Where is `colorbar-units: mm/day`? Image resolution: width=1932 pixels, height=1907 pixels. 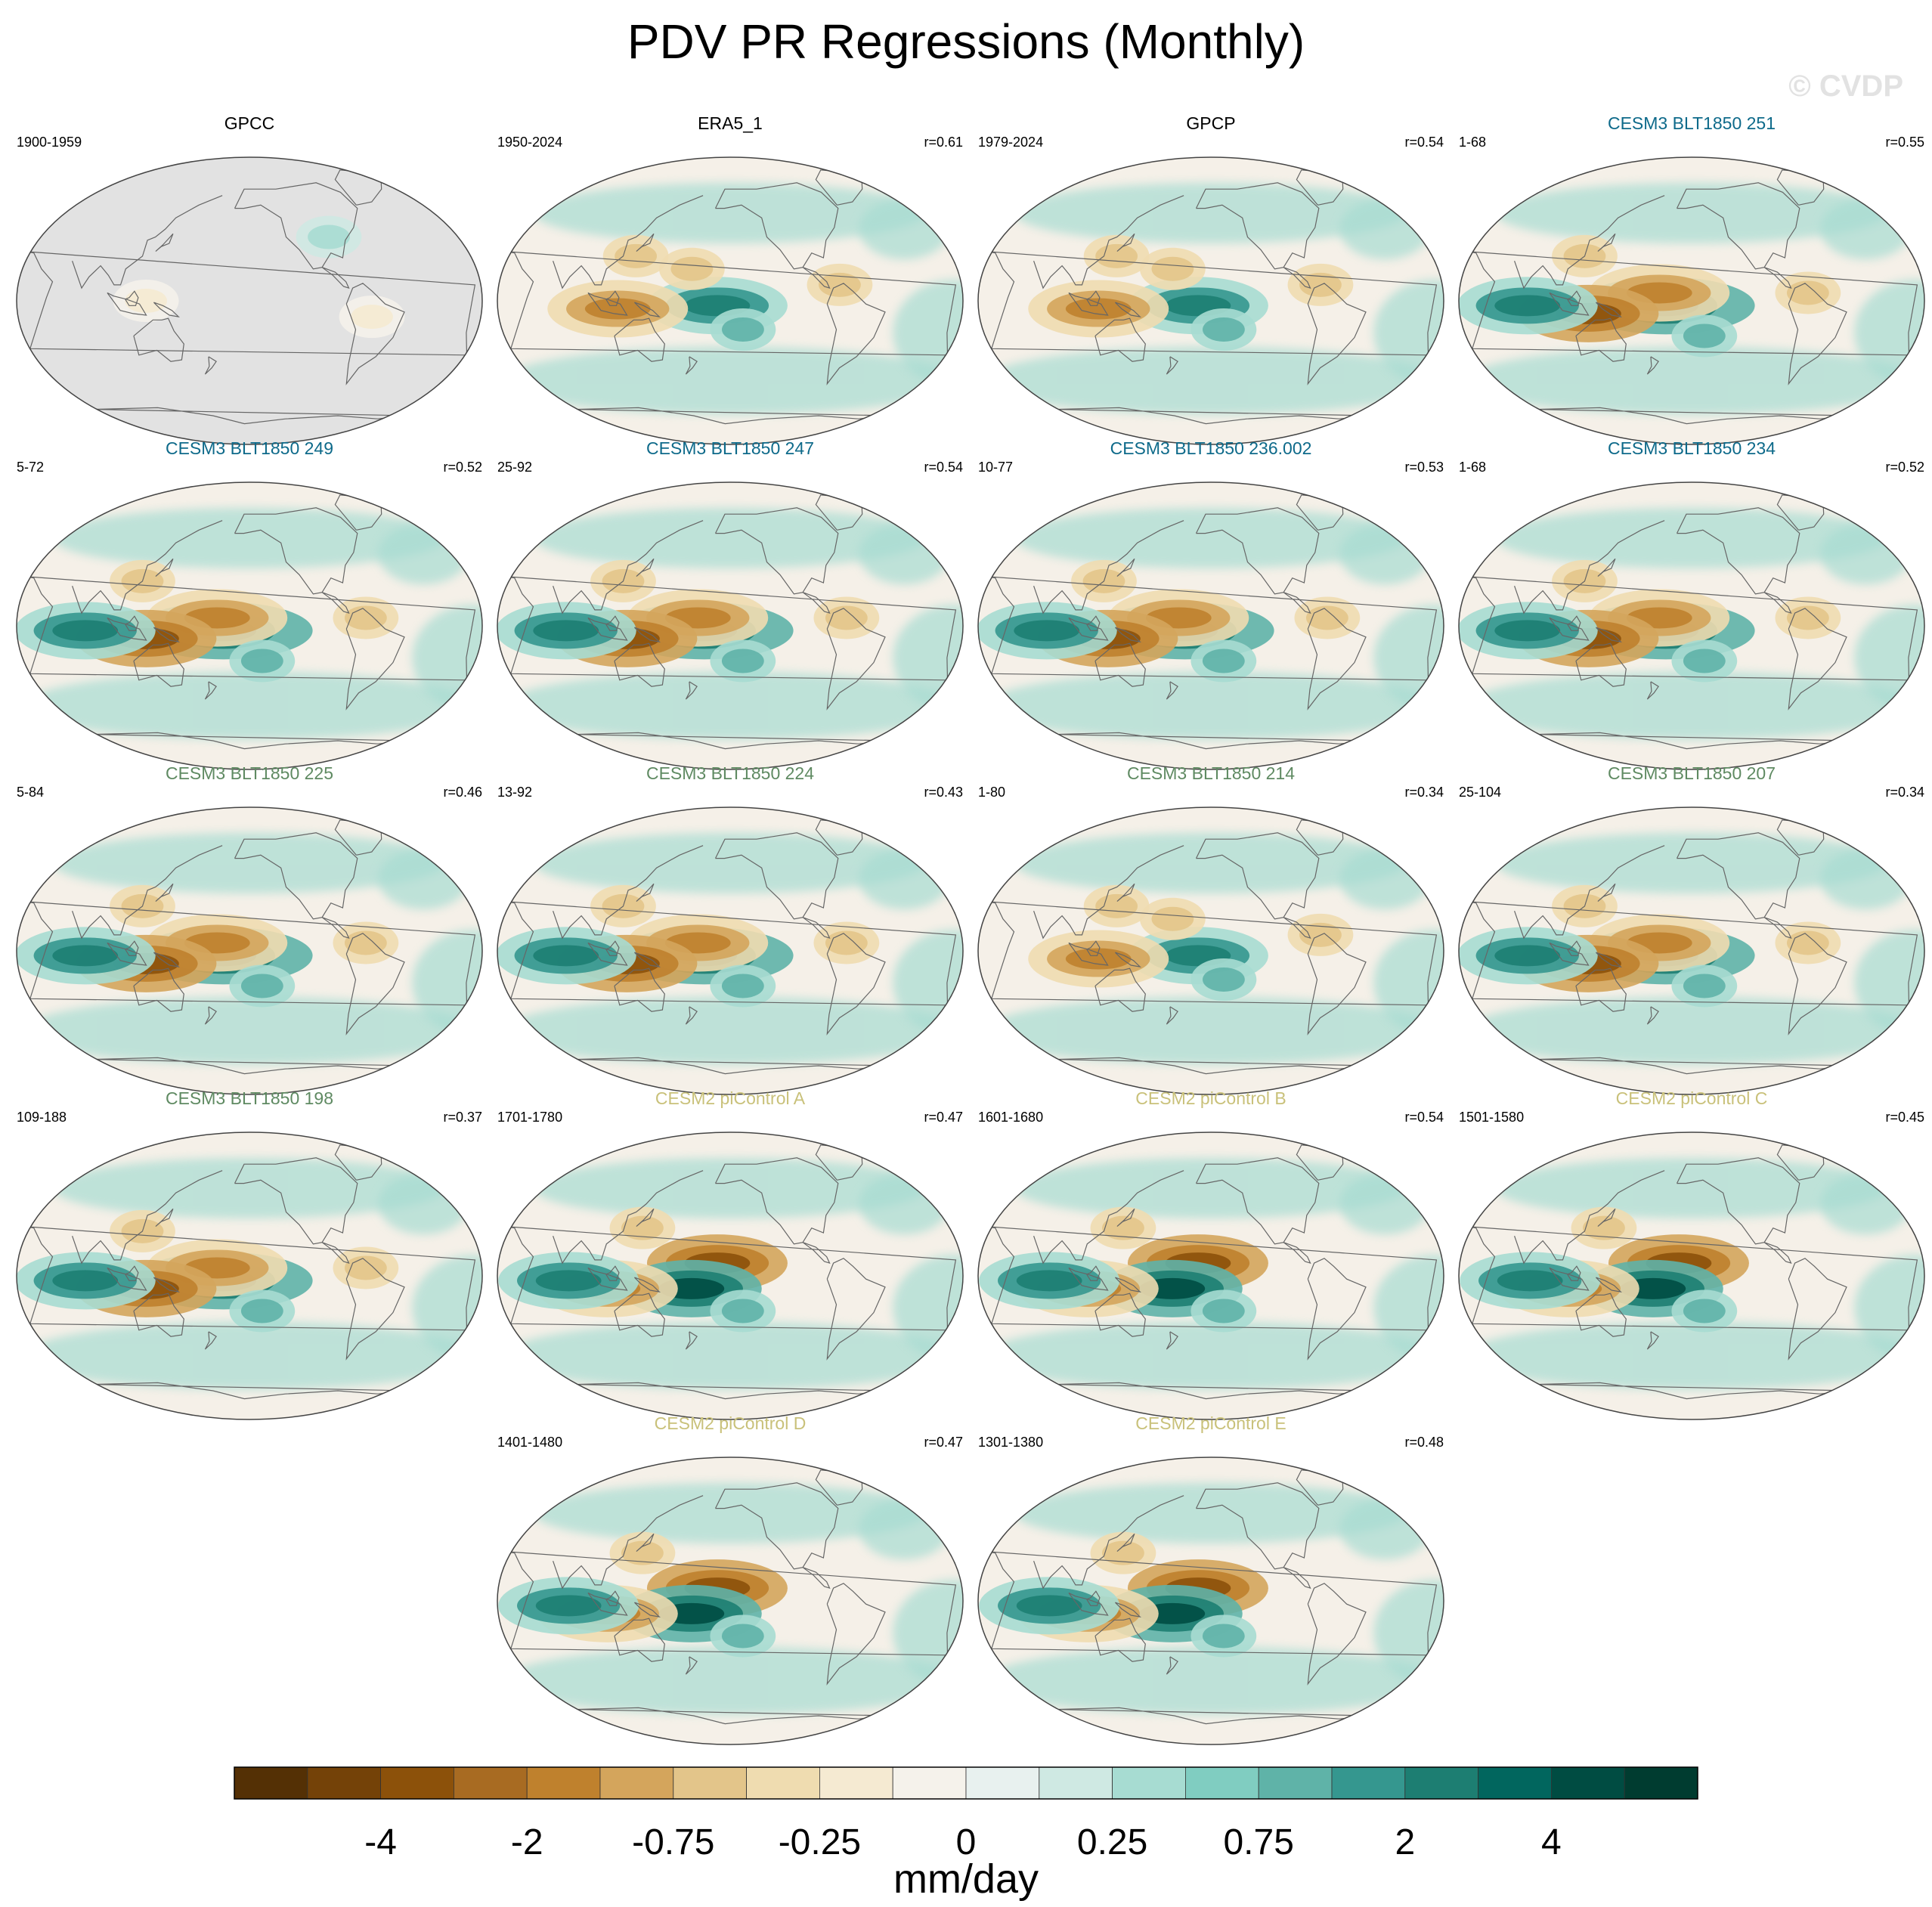 colorbar-units: mm/day is located at coordinates (966, 1879).